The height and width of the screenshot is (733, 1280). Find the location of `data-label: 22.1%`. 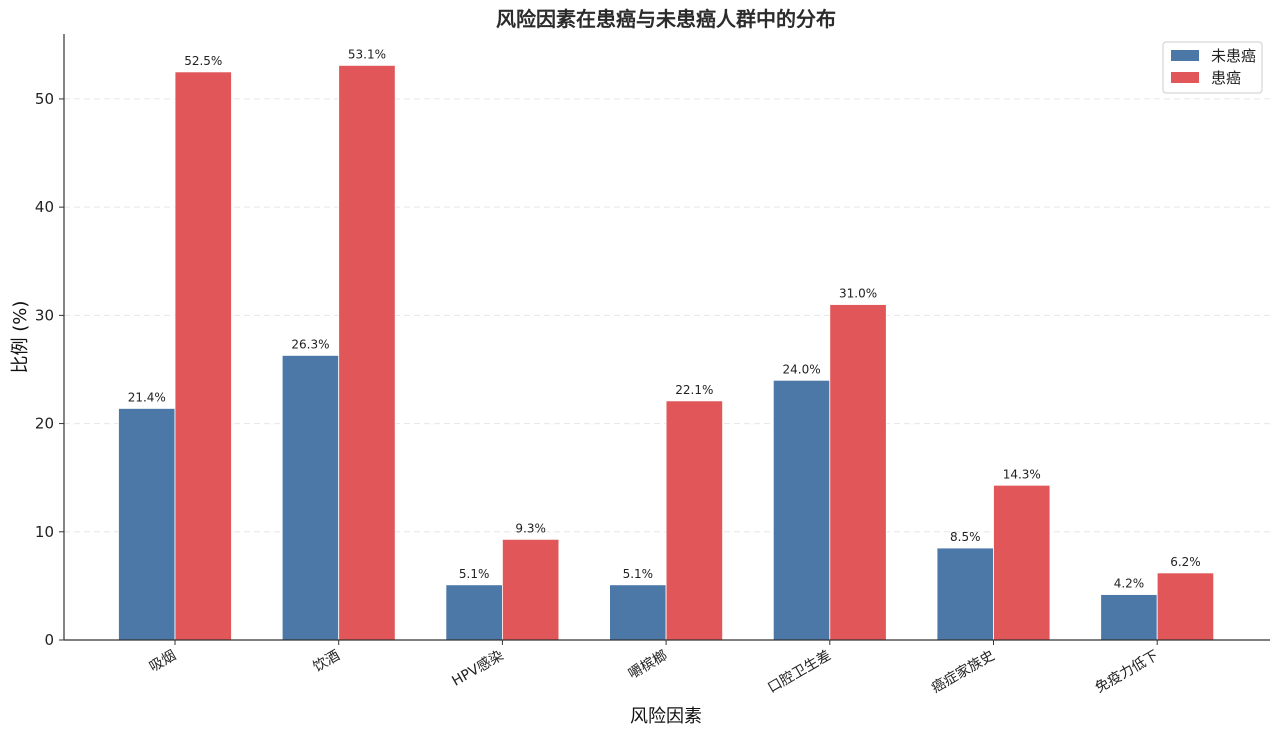

data-label: 22.1% is located at coordinates (694, 390).